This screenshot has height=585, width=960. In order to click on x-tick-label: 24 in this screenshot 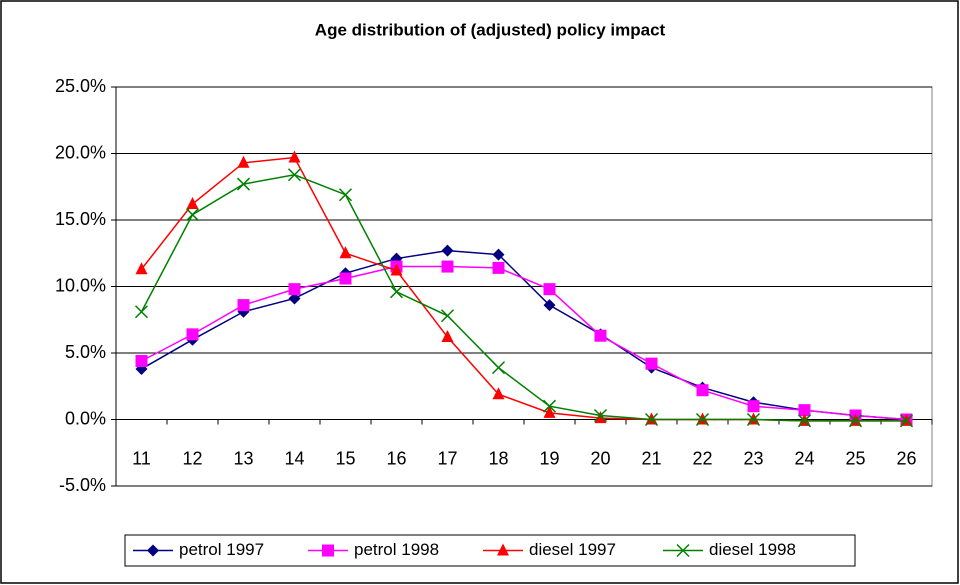, I will do `click(804, 458)`.